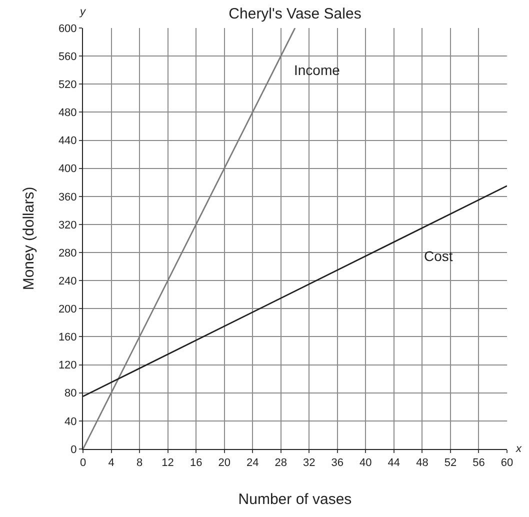 This screenshot has width=529, height=517. What do you see at coordinates (67, 56) in the screenshot?
I see `y-tick-label: 560` at bounding box center [67, 56].